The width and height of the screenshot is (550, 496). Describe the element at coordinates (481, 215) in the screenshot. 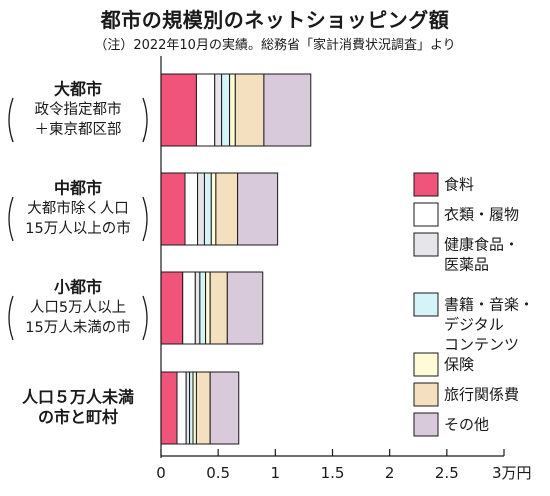

I see `legend-label: 衣類・履物` at that location.